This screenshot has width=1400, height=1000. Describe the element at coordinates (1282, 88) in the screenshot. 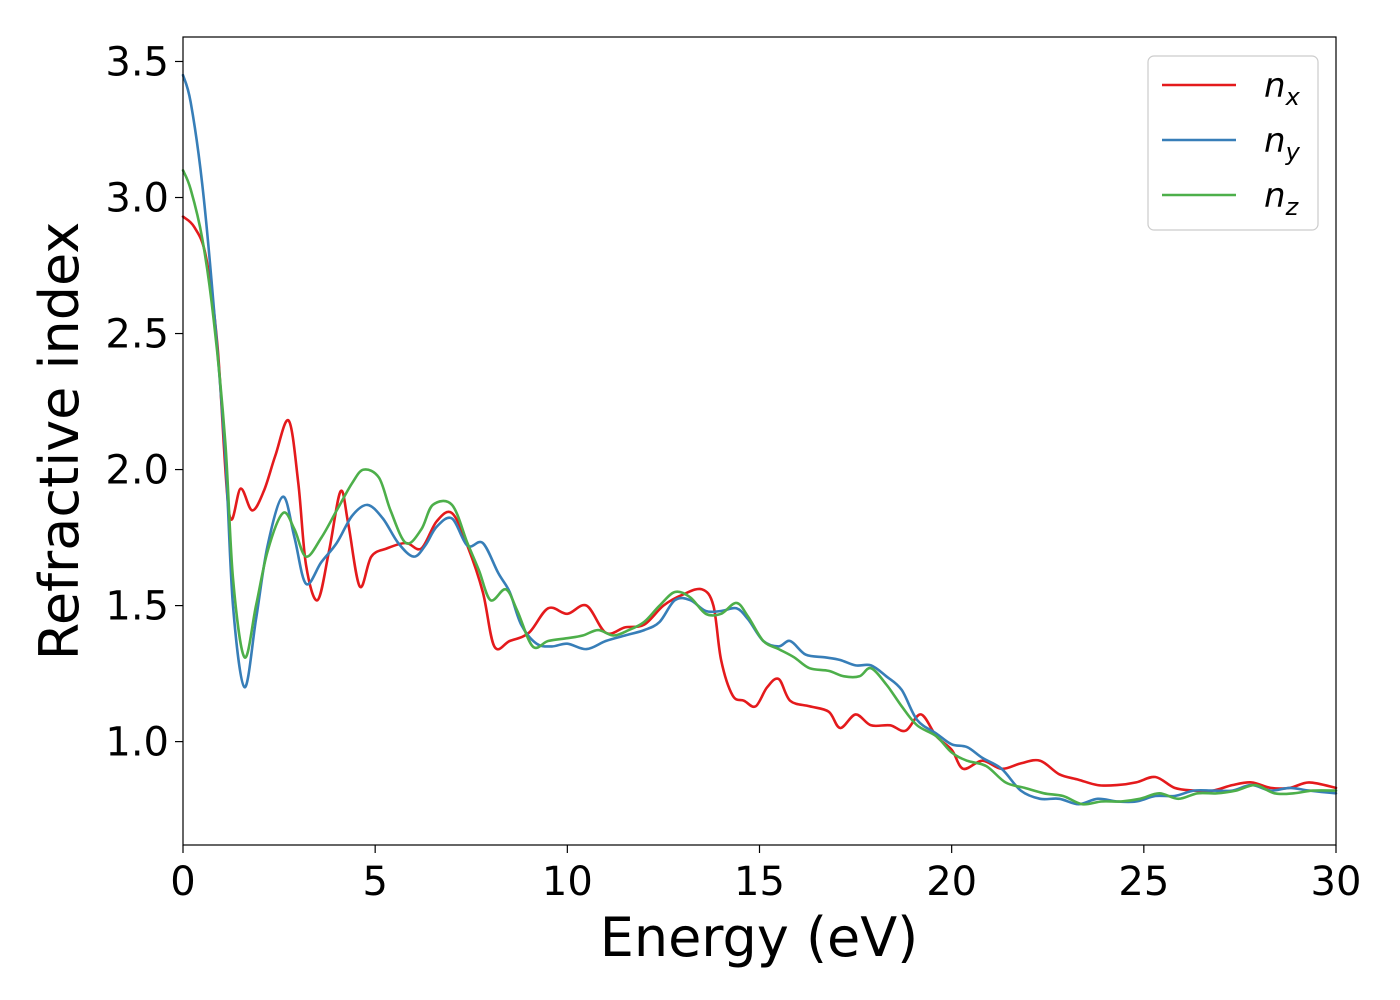

I see `legend-label-n-x: nx` at that location.